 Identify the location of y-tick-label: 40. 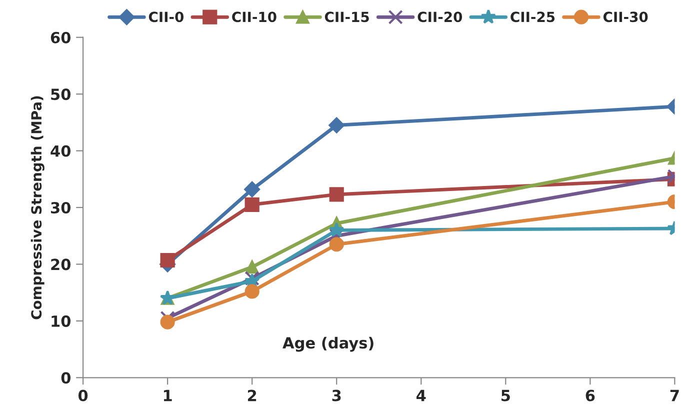
(60, 151).